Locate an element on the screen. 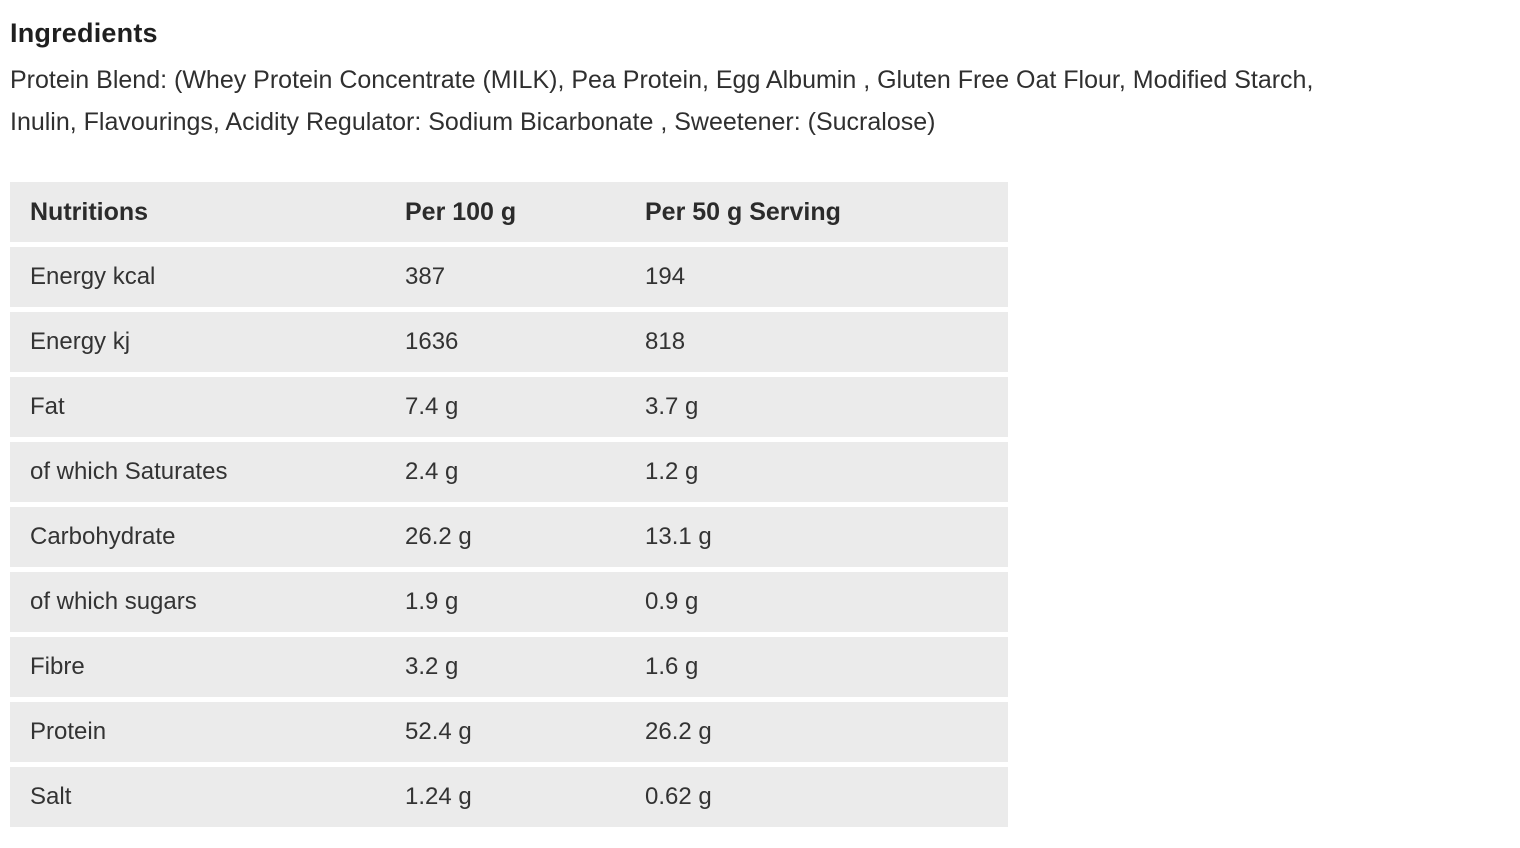  table-row: Fat 7.4 g 3.7 g is located at coordinates (509, 407).